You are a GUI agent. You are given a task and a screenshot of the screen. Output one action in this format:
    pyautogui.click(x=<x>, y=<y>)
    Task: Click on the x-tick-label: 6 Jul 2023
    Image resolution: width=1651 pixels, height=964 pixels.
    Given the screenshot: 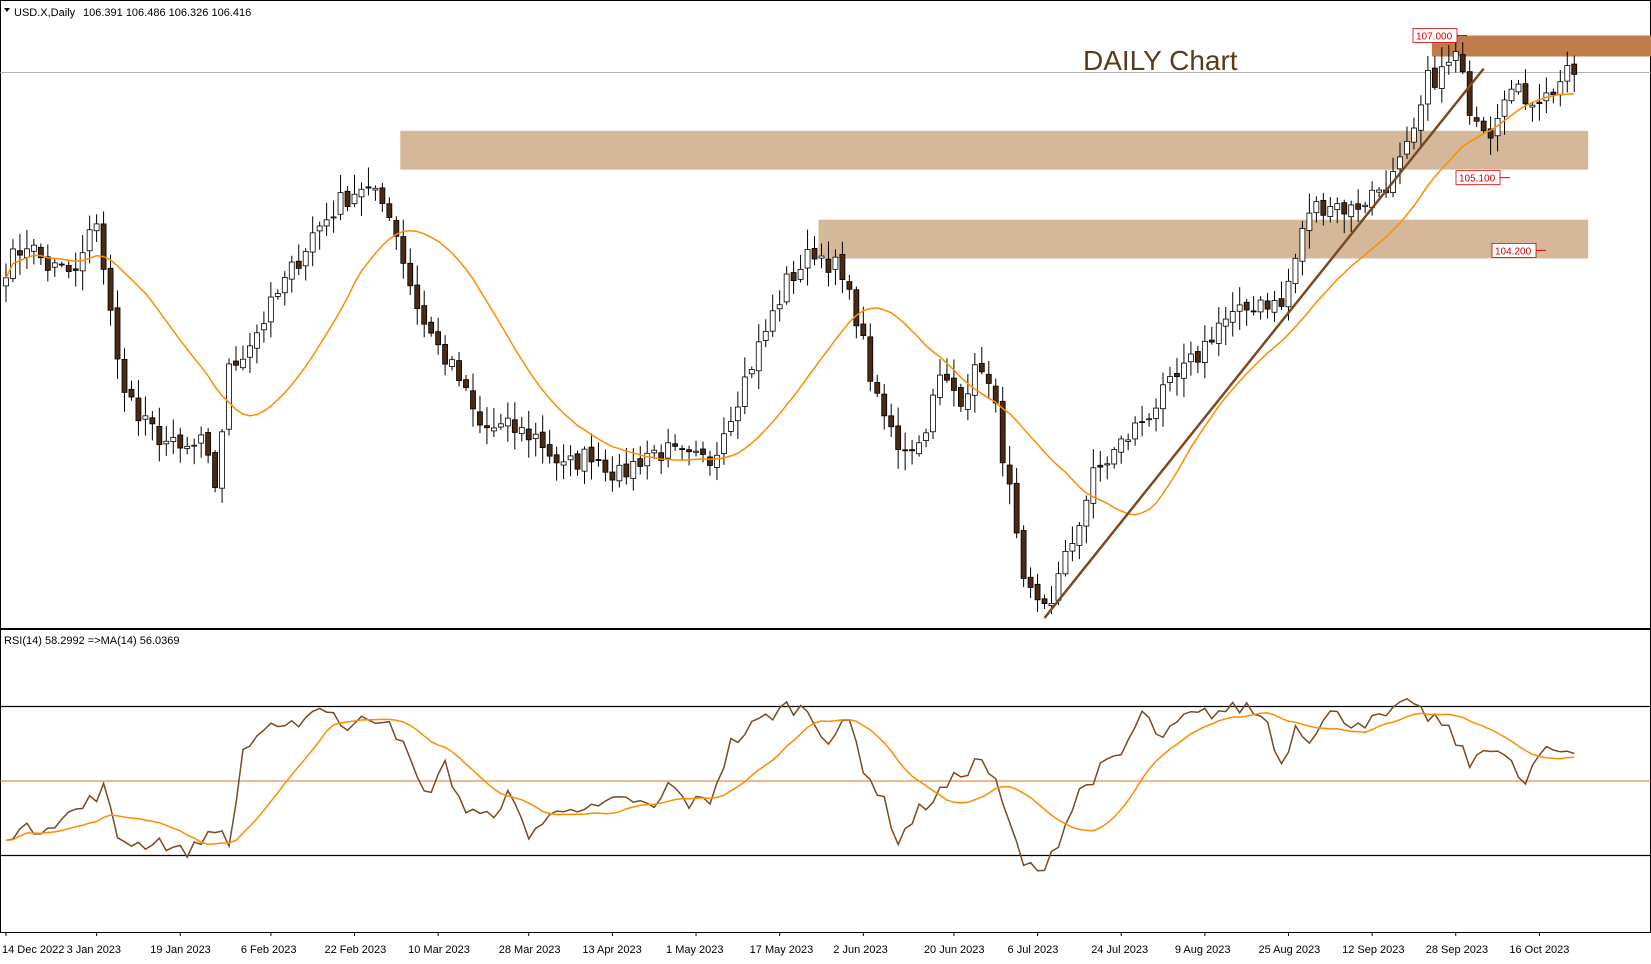 What is the action you would take?
    pyautogui.click(x=1033, y=950)
    